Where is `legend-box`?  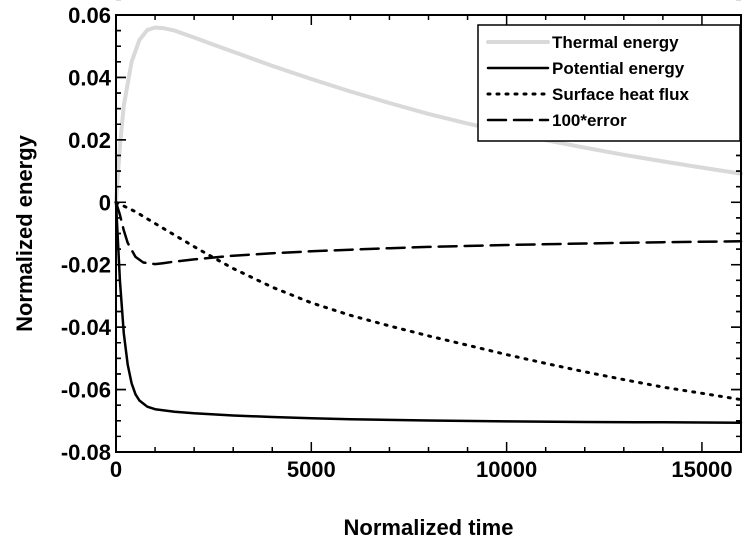
legend-box is located at coordinates (609, 83).